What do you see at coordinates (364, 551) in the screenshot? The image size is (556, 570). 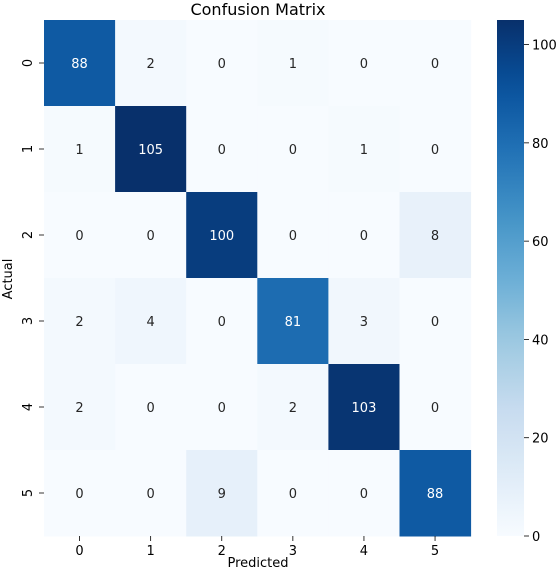 I see `x-tick-label: 4` at bounding box center [364, 551].